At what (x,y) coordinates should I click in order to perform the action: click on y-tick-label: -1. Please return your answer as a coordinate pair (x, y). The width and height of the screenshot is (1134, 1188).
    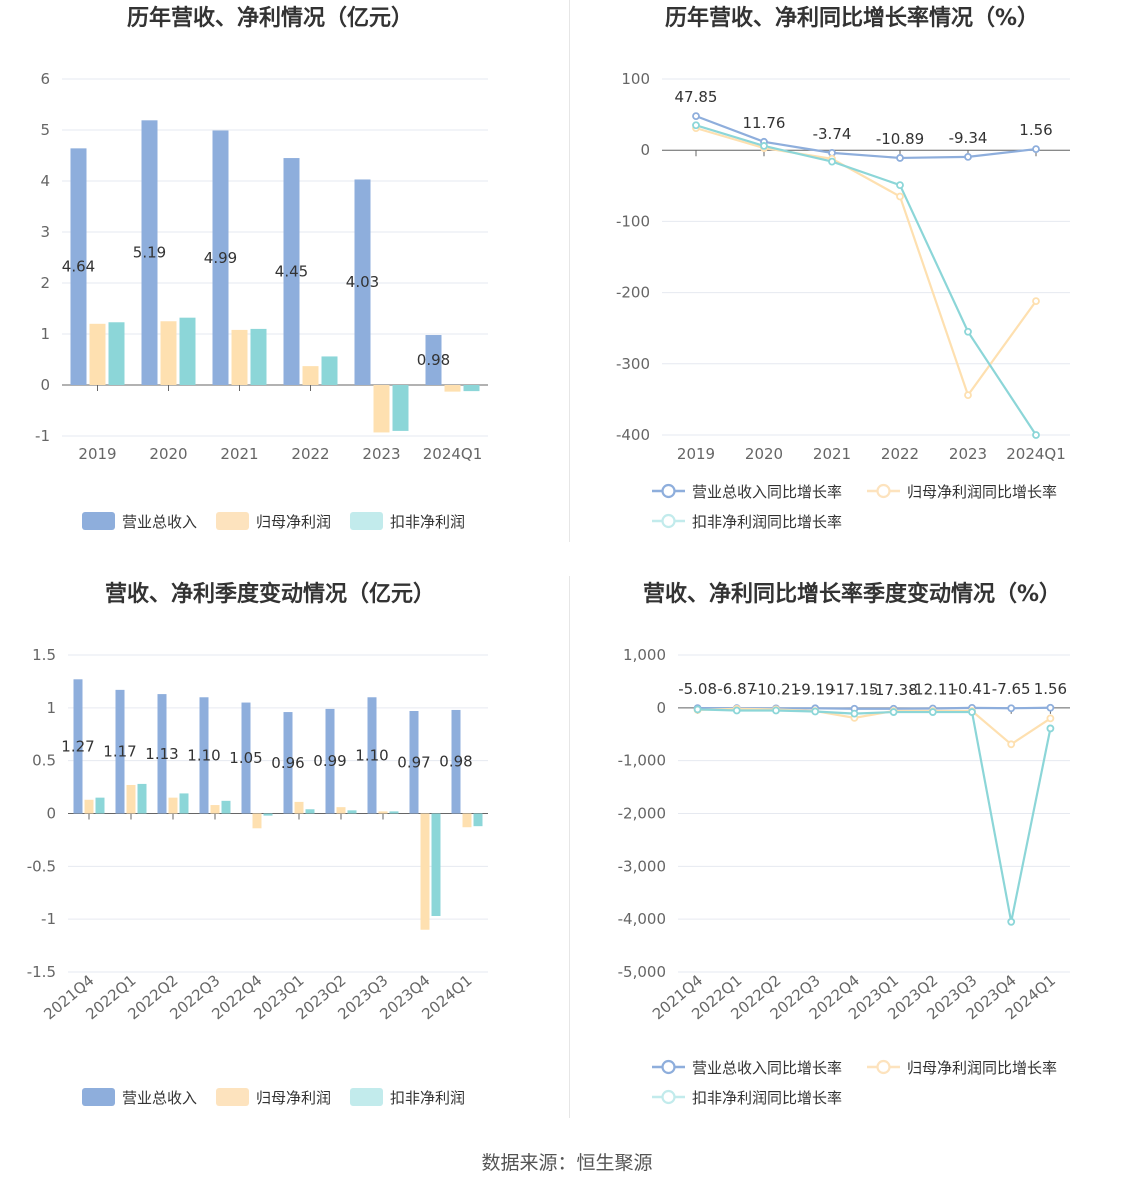
    Looking at the image, I should click on (42, 436).